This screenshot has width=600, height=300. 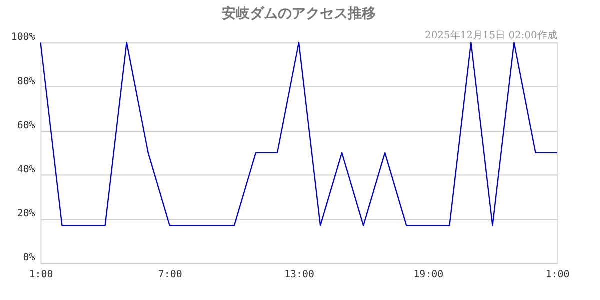 I want to click on x-tick-label: 13:00, so click(x=299, y=275).